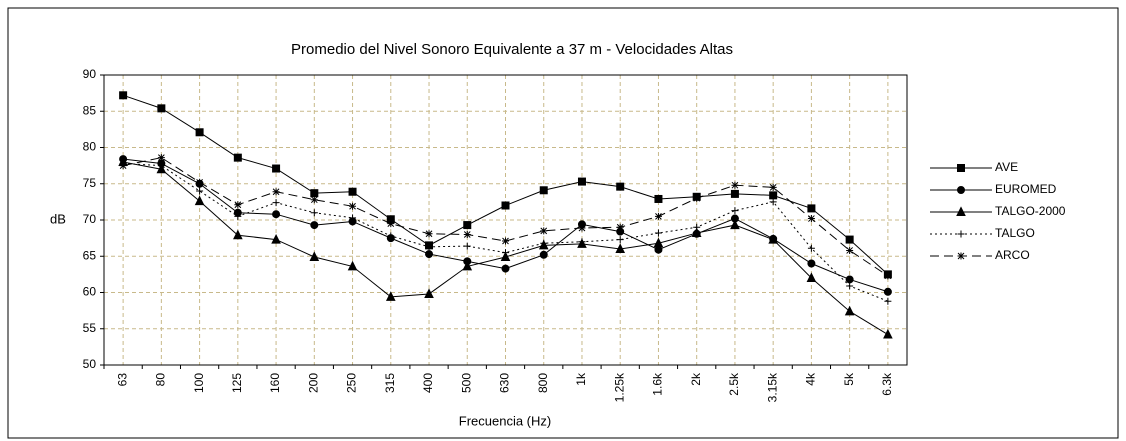 The height and width of the screenshot is (441, 1126). What do you see at coordinates (90, 328) in the screenshot?
I see `y-tick-label: 55` at bounding box center [90, 328].